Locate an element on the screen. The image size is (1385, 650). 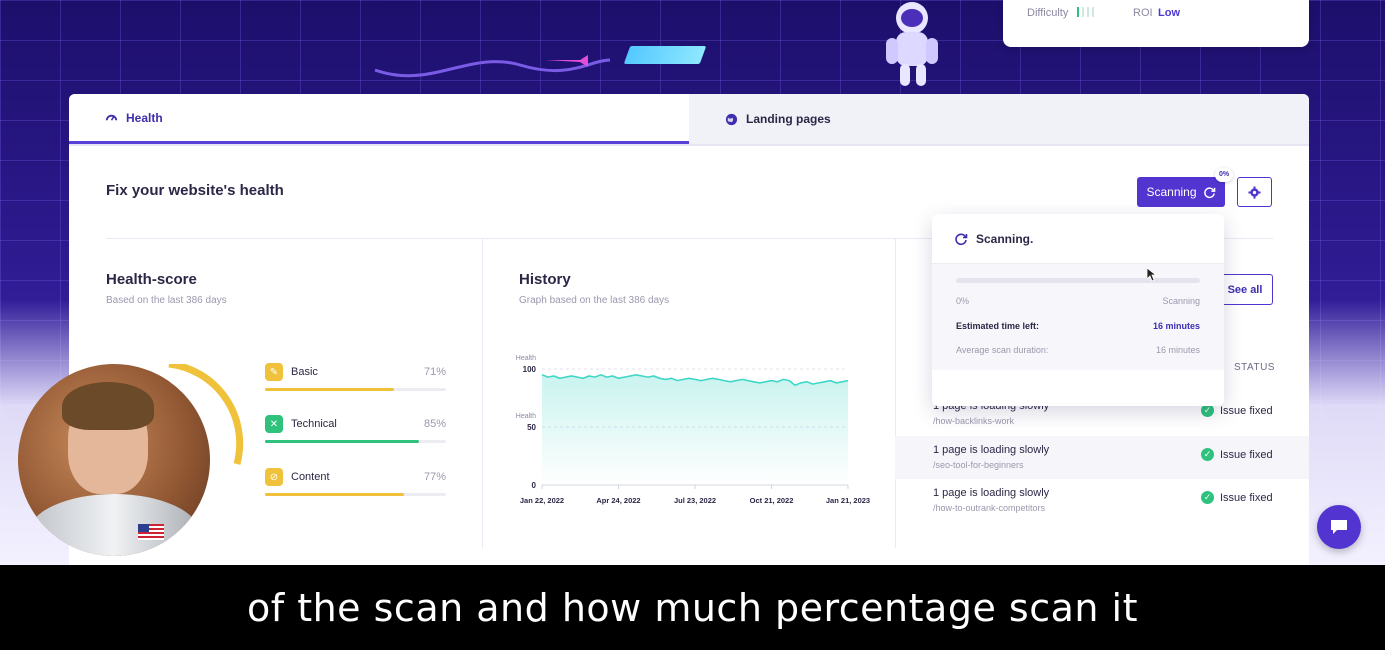
metric-technical-fill is located at coordinates (342, 441).